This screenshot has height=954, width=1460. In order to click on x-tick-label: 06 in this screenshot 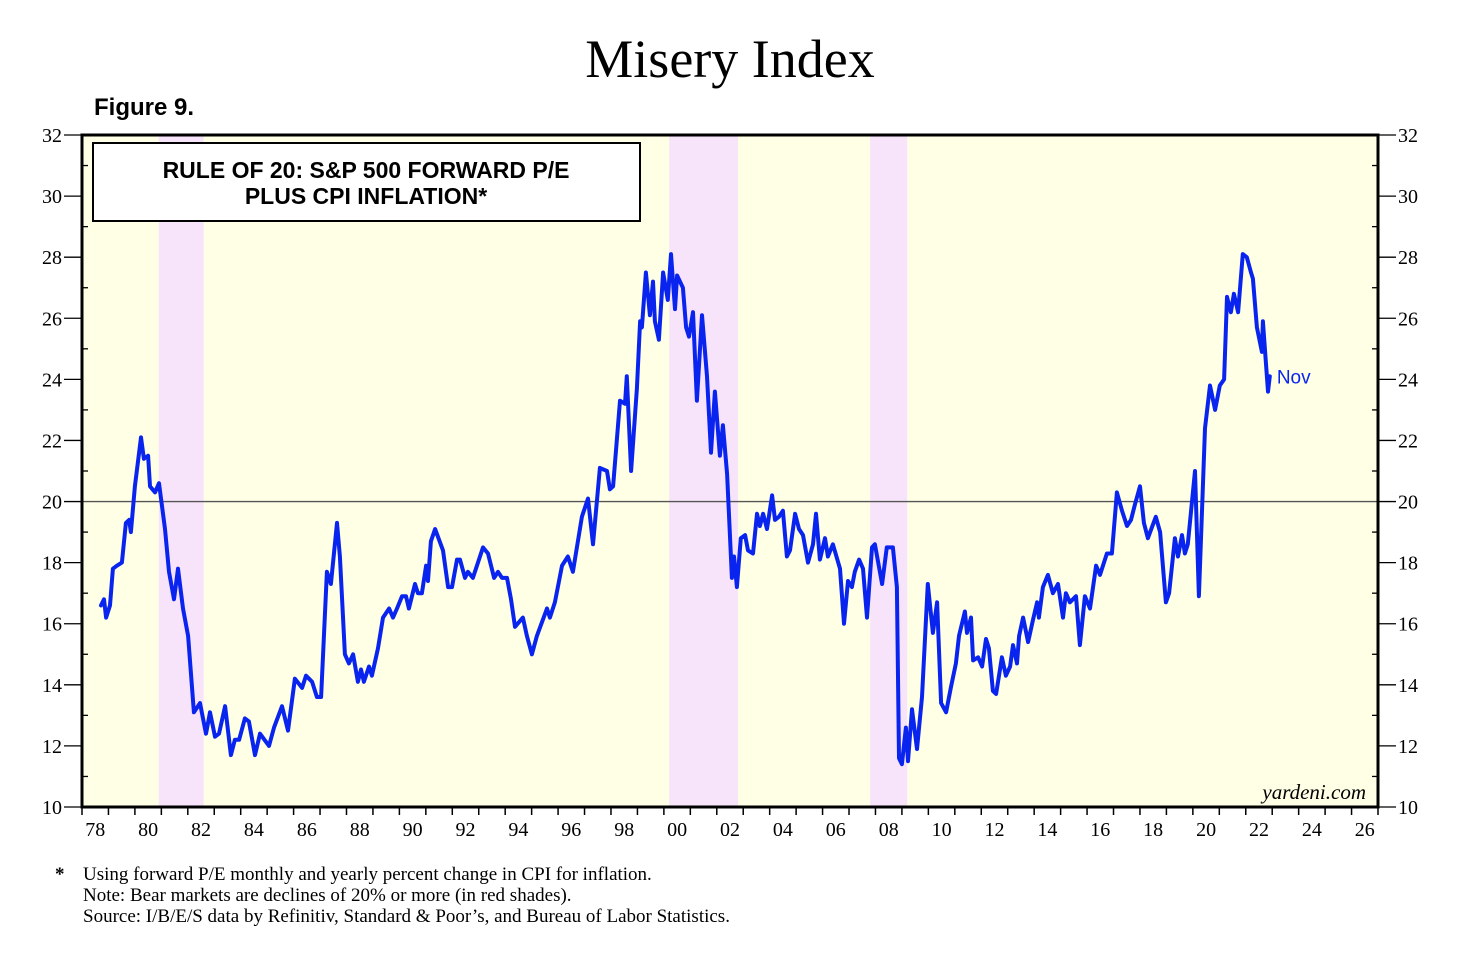, I will do `click(836, 830)`.